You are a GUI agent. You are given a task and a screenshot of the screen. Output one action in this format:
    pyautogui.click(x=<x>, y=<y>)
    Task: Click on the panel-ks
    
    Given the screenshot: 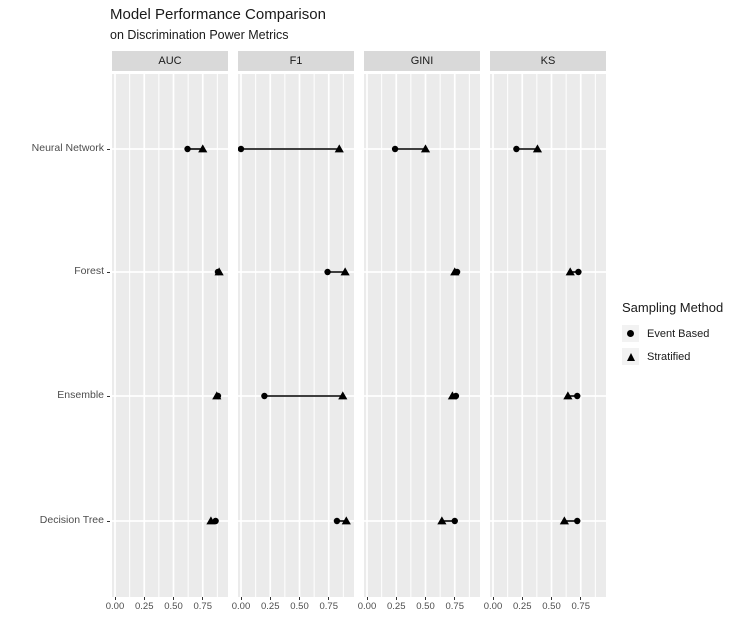 What is the action you would take?
    pyautogui.click(x=548, y=335)
    